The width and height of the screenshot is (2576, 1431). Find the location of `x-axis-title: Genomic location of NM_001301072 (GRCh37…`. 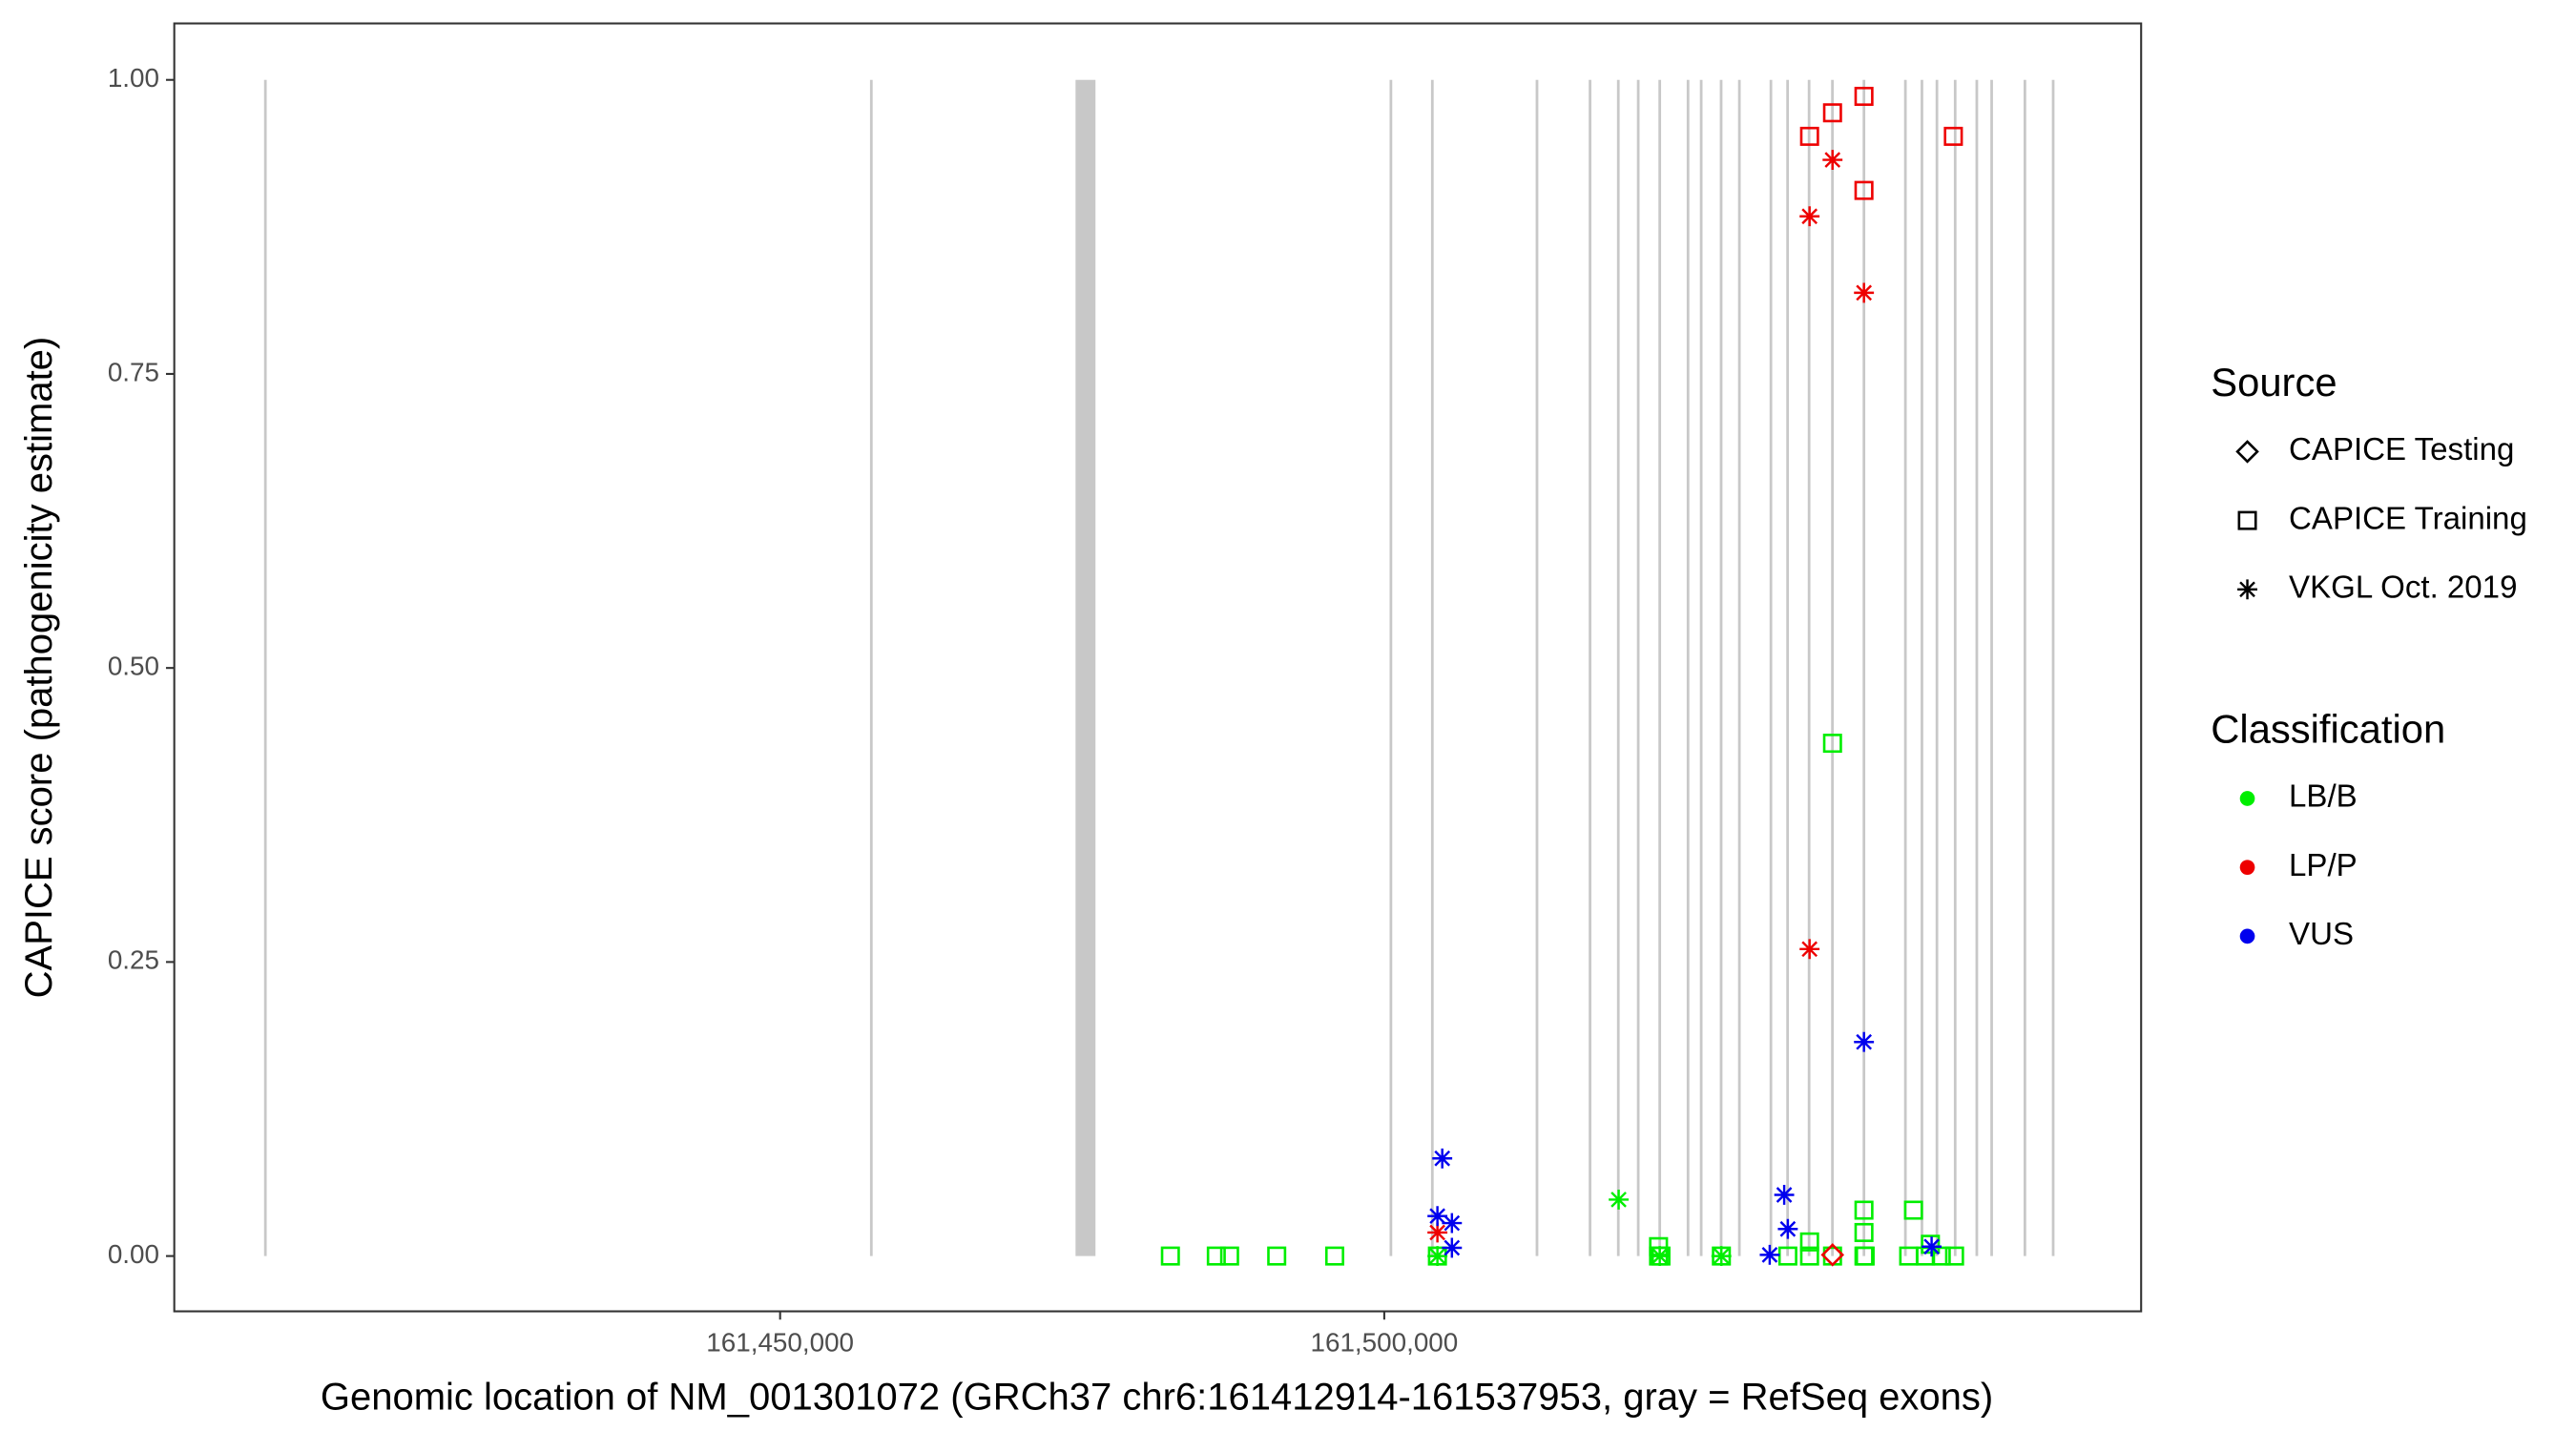

x-axis-title: Genomic location of NM_001301072 (GRCh37… is located at coordinates (1157, 1397).